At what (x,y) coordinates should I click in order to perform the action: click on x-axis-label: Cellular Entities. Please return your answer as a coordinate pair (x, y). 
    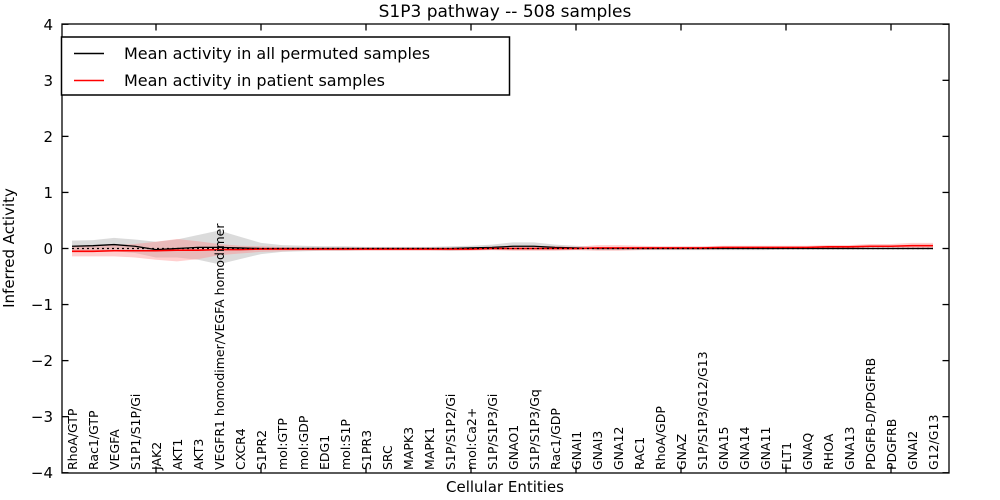
    Looking at the image, I should click on (505, 487).